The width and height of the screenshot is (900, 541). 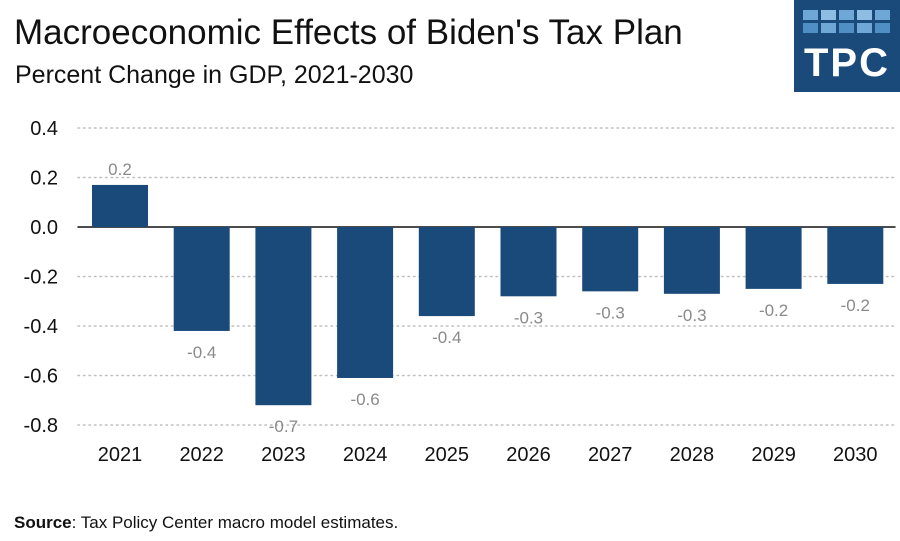 What do you see at coordinates (364, 399) in the screenshot?
I see `data-label-2024: -0.6` at bounding box center [364, 399].